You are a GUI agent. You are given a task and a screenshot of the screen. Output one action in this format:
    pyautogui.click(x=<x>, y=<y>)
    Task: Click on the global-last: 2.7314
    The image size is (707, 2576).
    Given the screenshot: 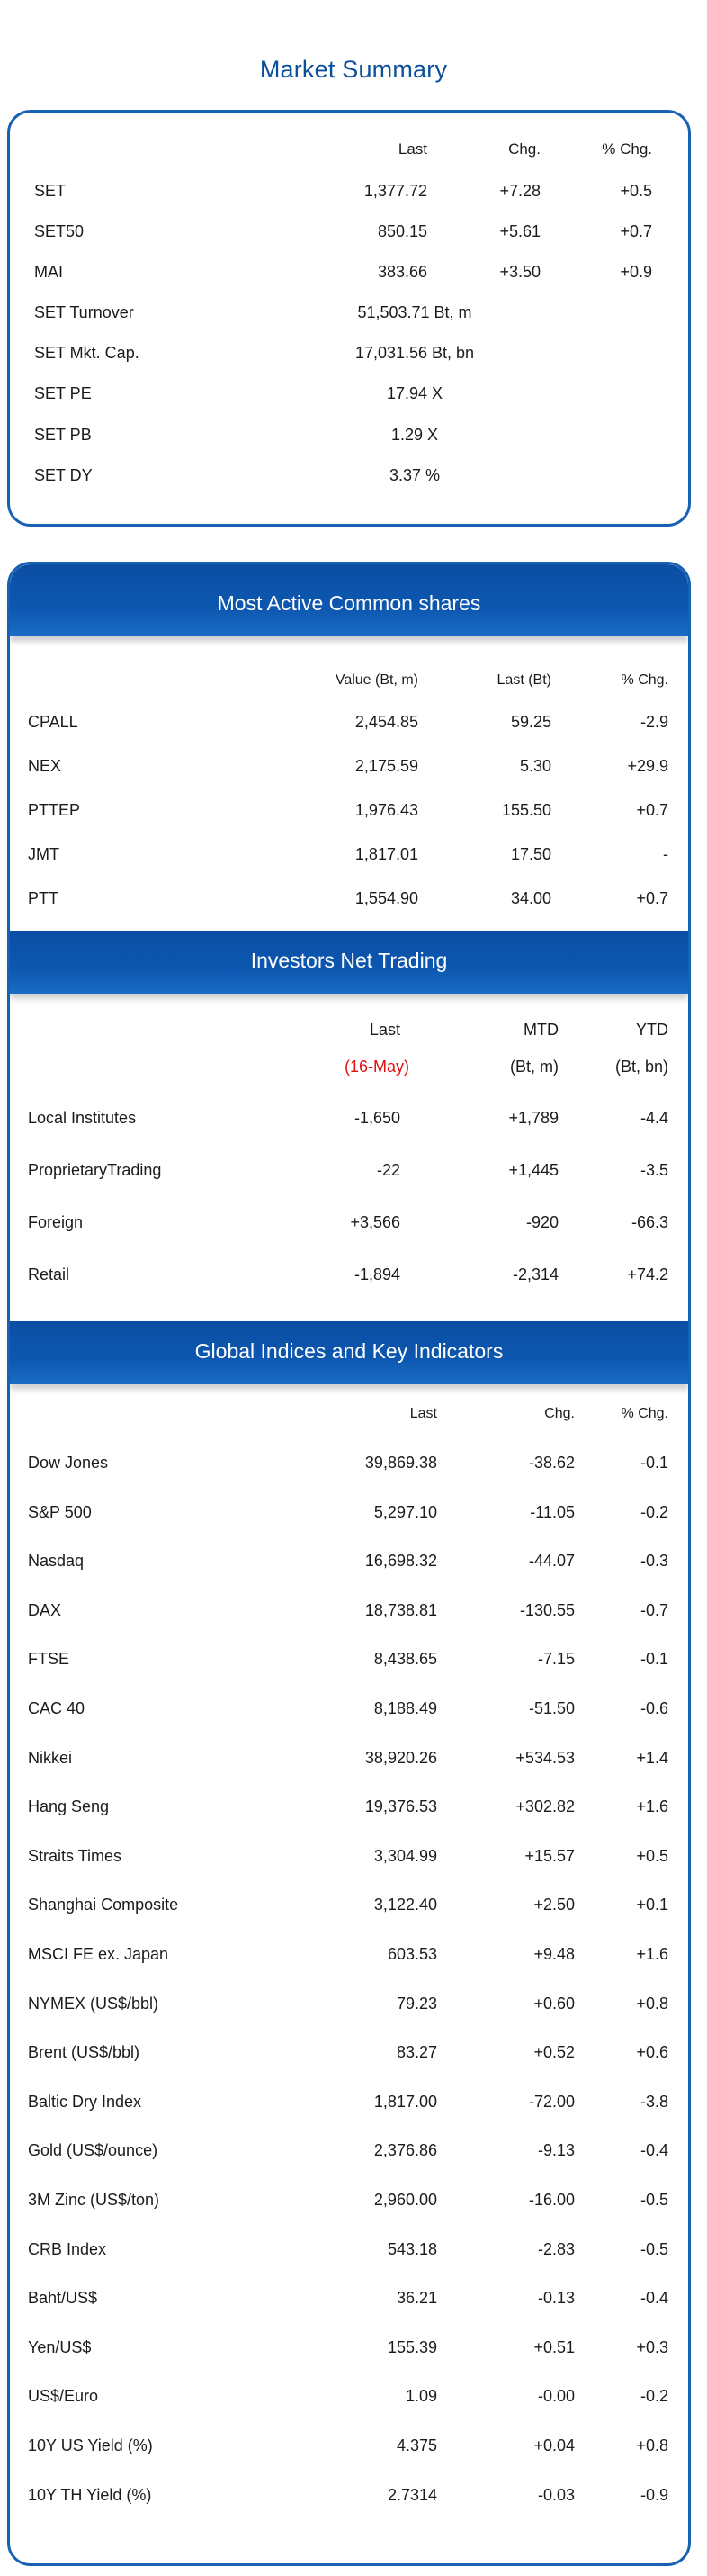 What is the action you would take?
    pyautogui.click(x=412, y=2494)
    